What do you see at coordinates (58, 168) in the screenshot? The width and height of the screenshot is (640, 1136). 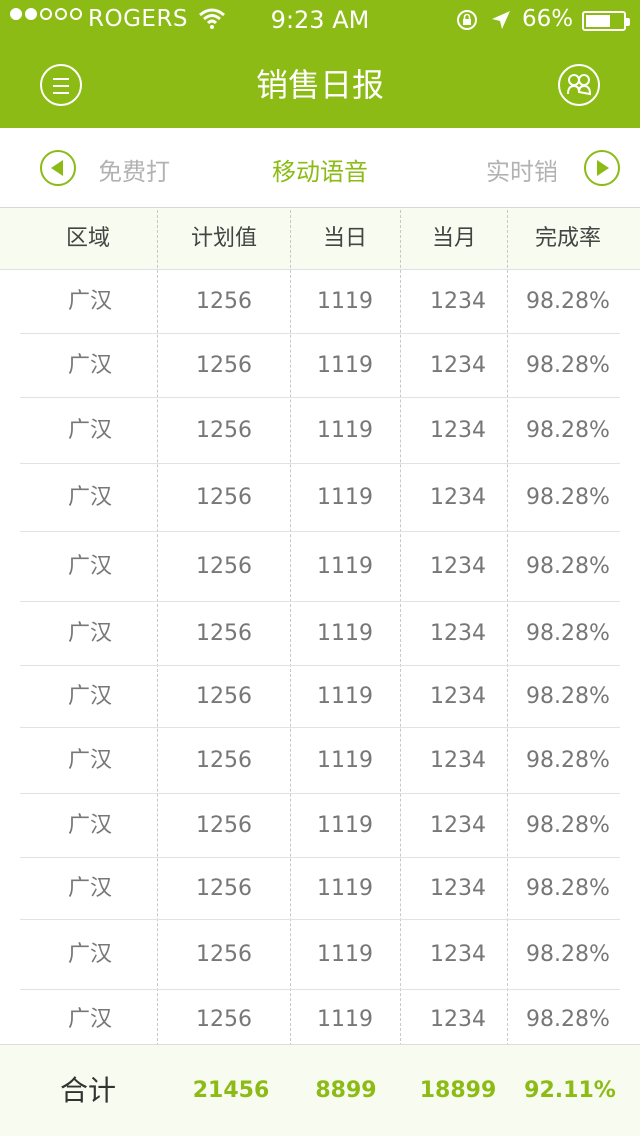 I see `prev-tab-button` at bounding box center [58, 168].